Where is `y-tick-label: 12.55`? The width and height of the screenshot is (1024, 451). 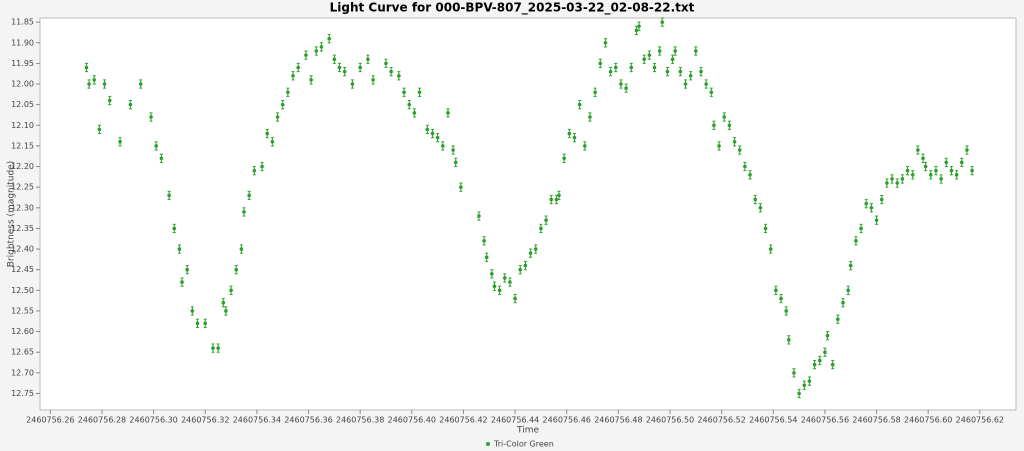 y-tick-label: 12.55 is located at coordinates (22, 310).